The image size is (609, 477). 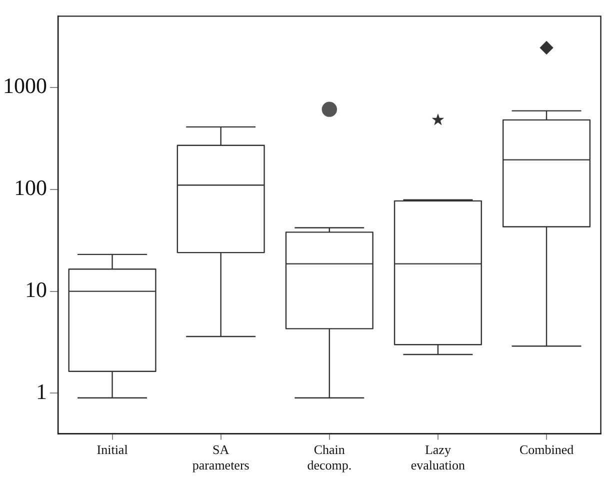 What do you see at coordinates (546, 450) in the screenshot?
I see `x-tick-label: Combined` at bounding box center [546, 450].